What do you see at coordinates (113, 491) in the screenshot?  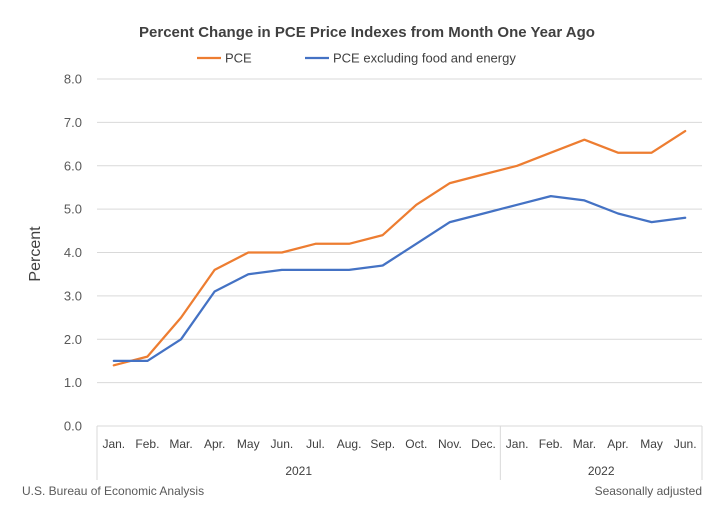 I see `source-note: U.S. Bureau of Economic Analysis` at bounding box center [113, 491].